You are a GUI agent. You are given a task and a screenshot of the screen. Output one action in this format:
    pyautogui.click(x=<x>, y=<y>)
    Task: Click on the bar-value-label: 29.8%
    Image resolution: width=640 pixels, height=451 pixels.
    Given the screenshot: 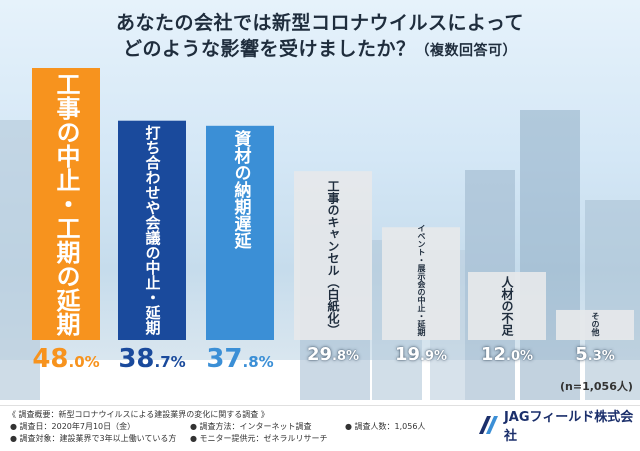 What is the action you would take?
    pyautogui.click(x=333, y=354)
    